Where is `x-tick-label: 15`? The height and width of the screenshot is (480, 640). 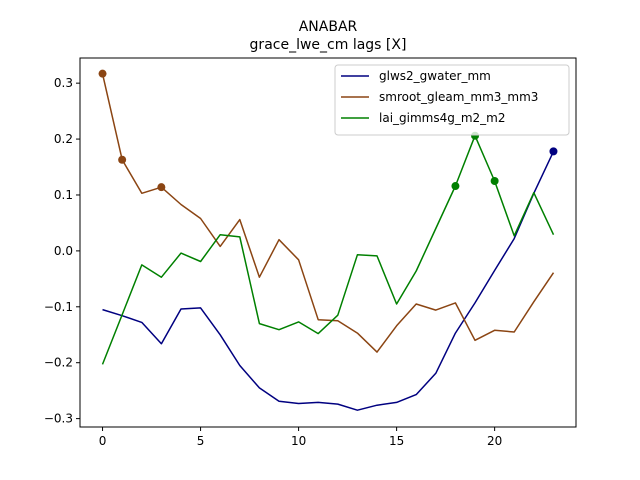
x-tick-label: 15 is located at coordinates (396, 441).